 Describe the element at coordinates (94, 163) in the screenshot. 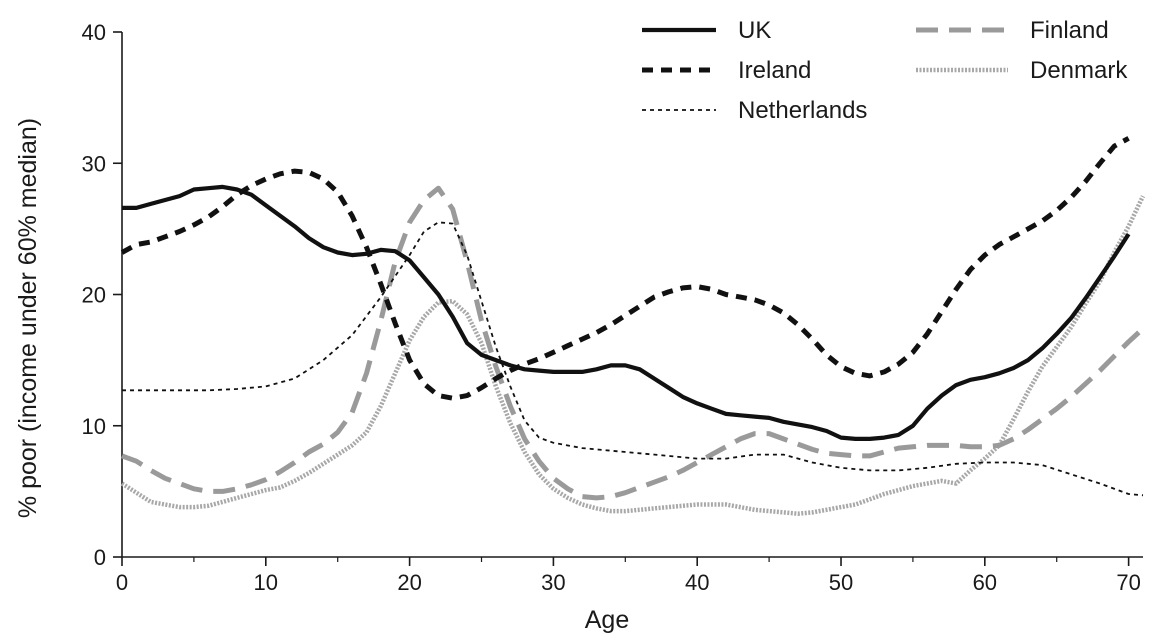

I see `y-tick-label: 30` at that location.